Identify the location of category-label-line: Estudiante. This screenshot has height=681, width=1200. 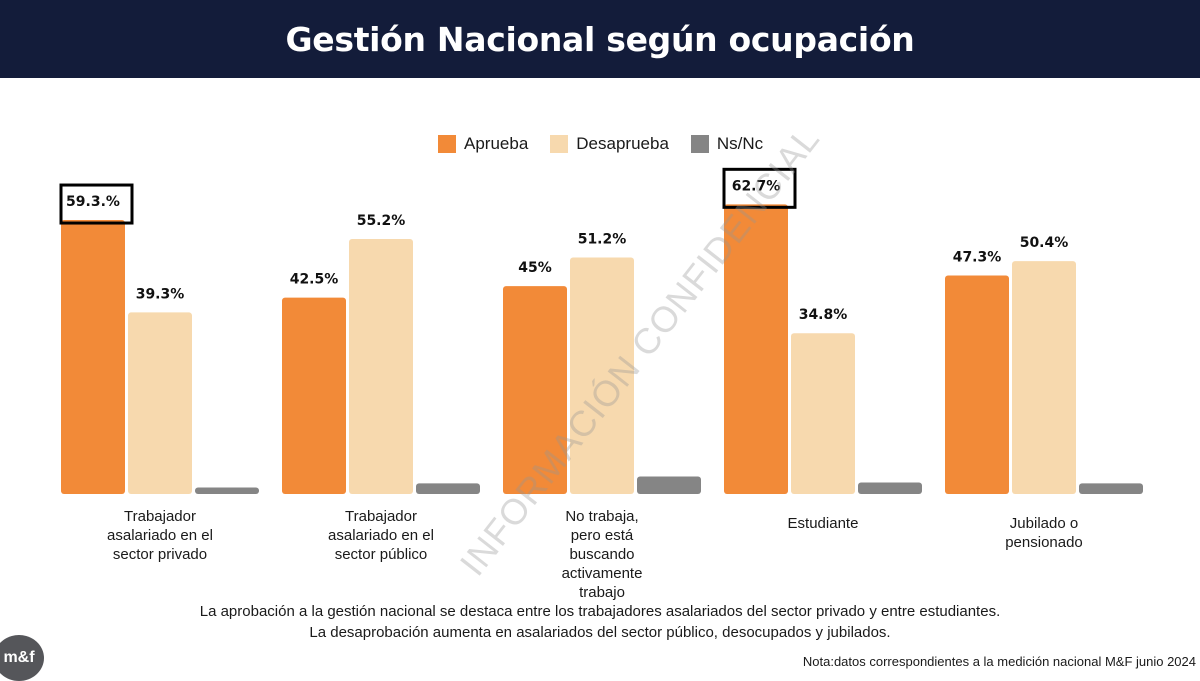
(823, 523).